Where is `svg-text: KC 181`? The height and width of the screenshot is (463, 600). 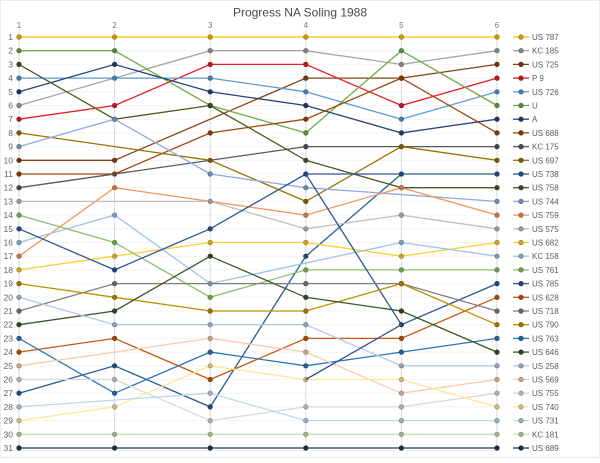 svg-text: KC 181 is located at coordinates (545, 434).